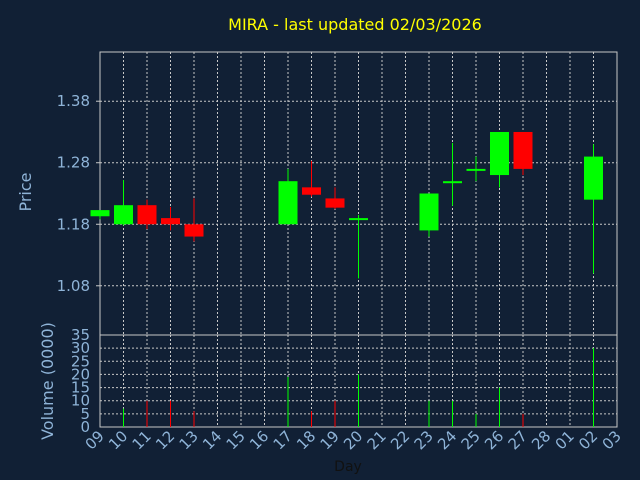 The image size is (640, 480). What do you see at coordinates (118, 440) in the screenshot?
I see `x-tick-label: 10` at bounding box center [118, 440].